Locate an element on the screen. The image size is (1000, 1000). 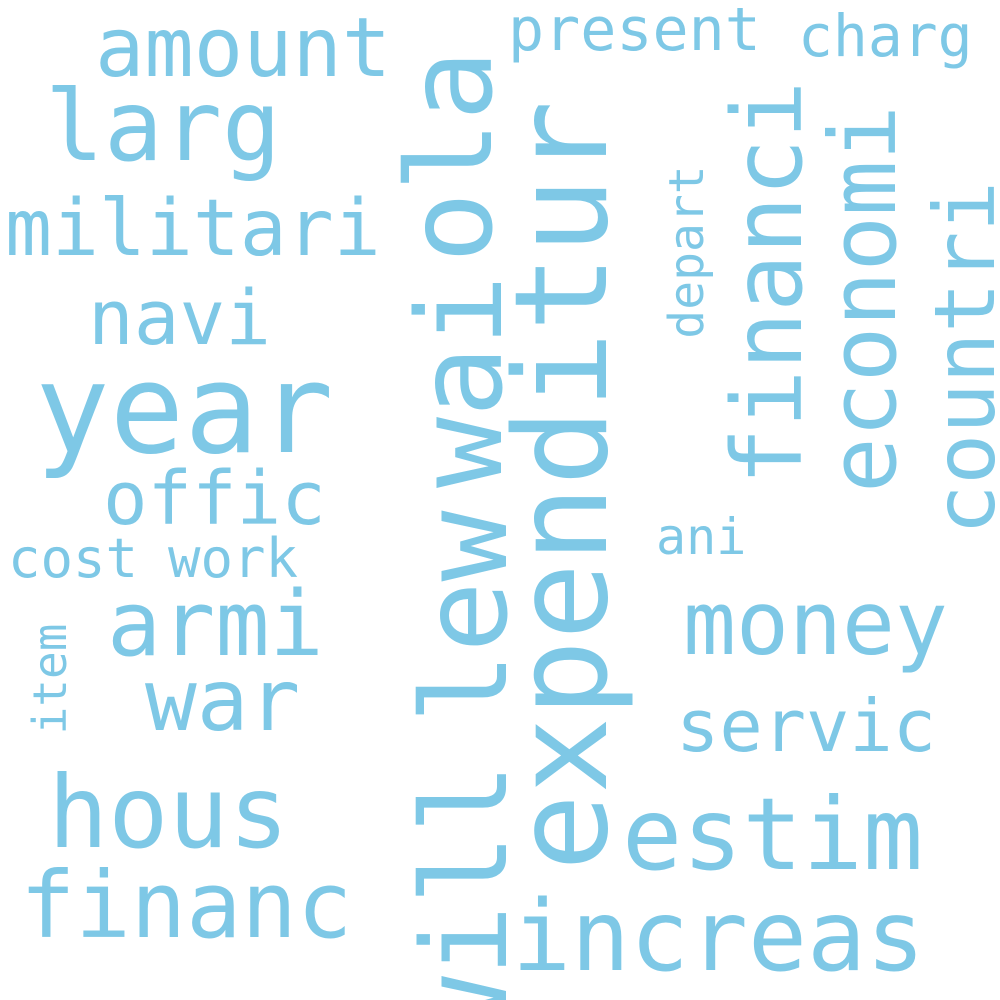
word-expenditur: expenditur is located at coordinates (562, 485).